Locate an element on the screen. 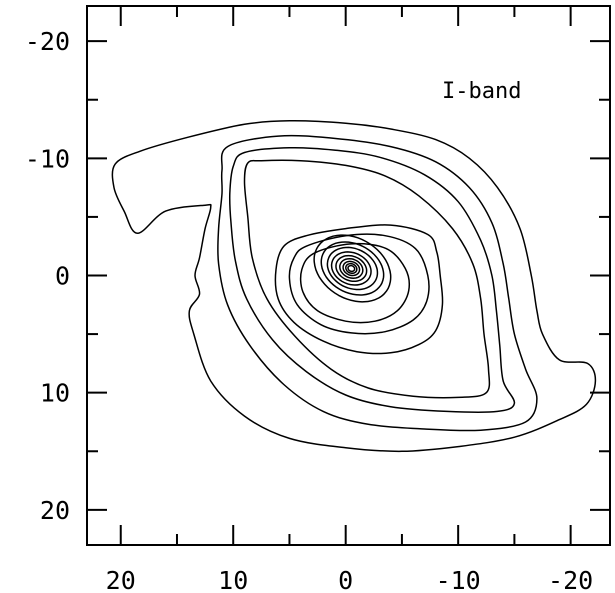 The height and width of the screenshot is (593, 615). y-tick-label: 20 is located at coordinates (55, 510).